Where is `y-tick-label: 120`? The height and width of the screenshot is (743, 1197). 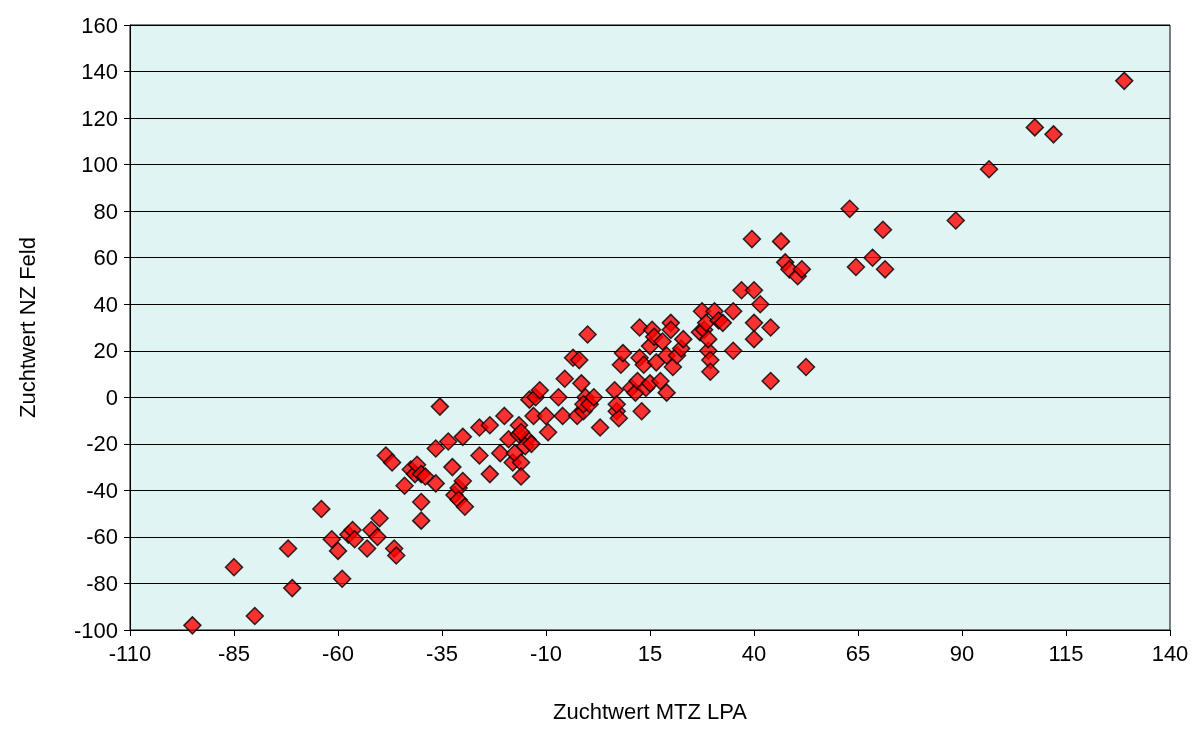 y-tick-label: 120 is located at coordinates (99, 118).